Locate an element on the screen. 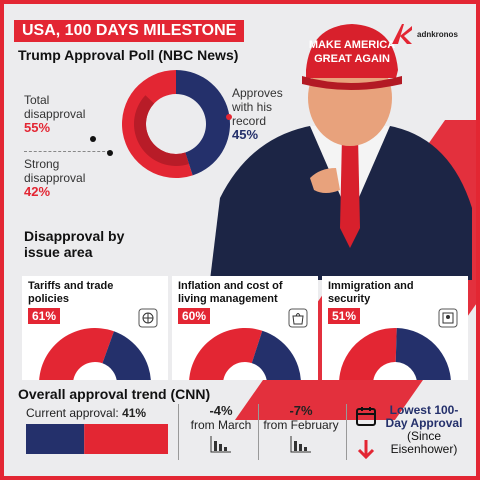  adnkronos-logo-icon is located at coordinates (402, 34).